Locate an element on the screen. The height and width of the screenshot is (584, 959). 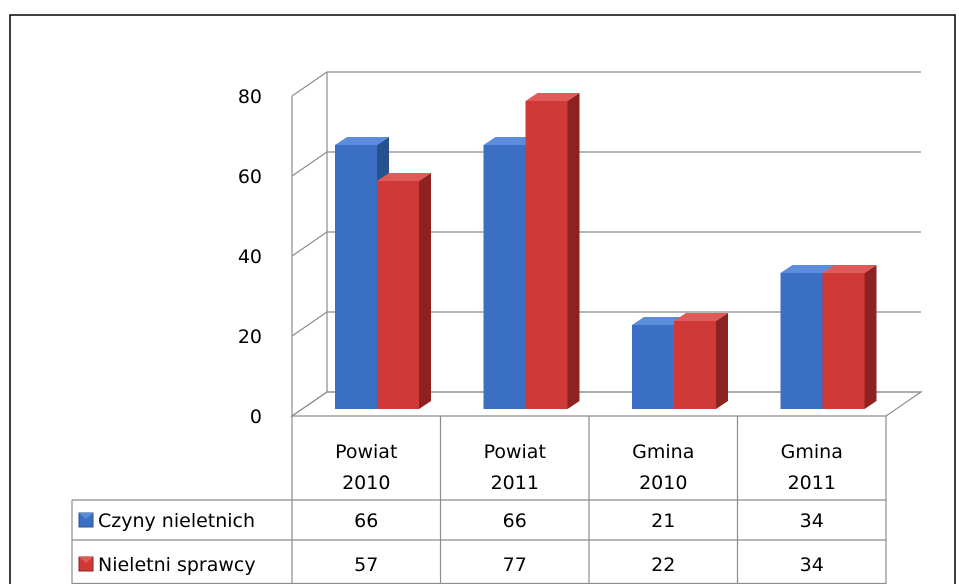
series-name: Nieletni sprawcy is located at coordinates (177, 565).